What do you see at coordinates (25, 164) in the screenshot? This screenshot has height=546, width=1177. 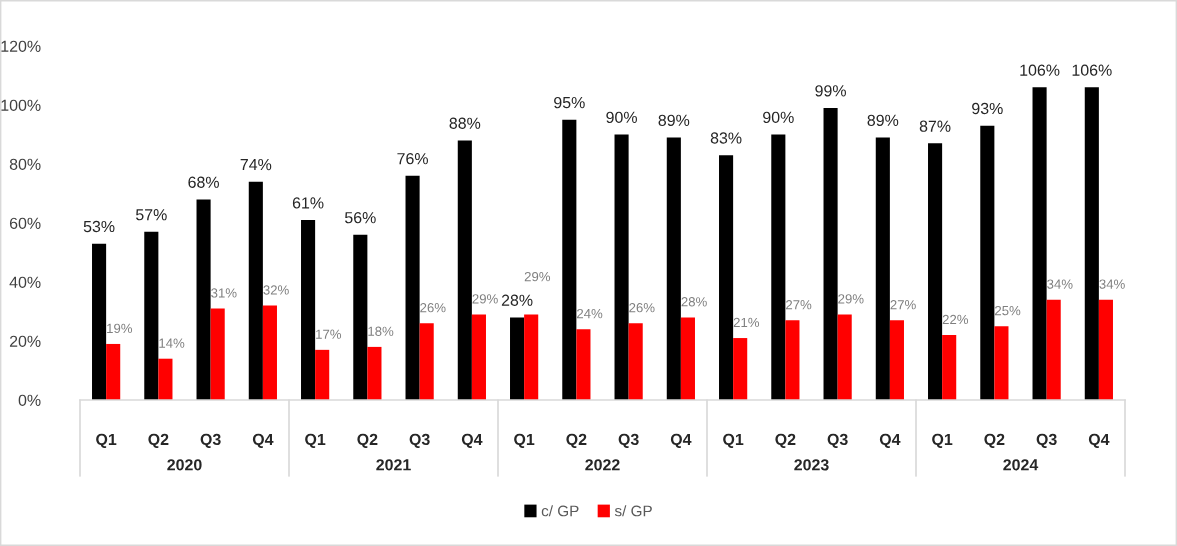 I see `y-tick-label: 80%` at bounding box center [25, 164].